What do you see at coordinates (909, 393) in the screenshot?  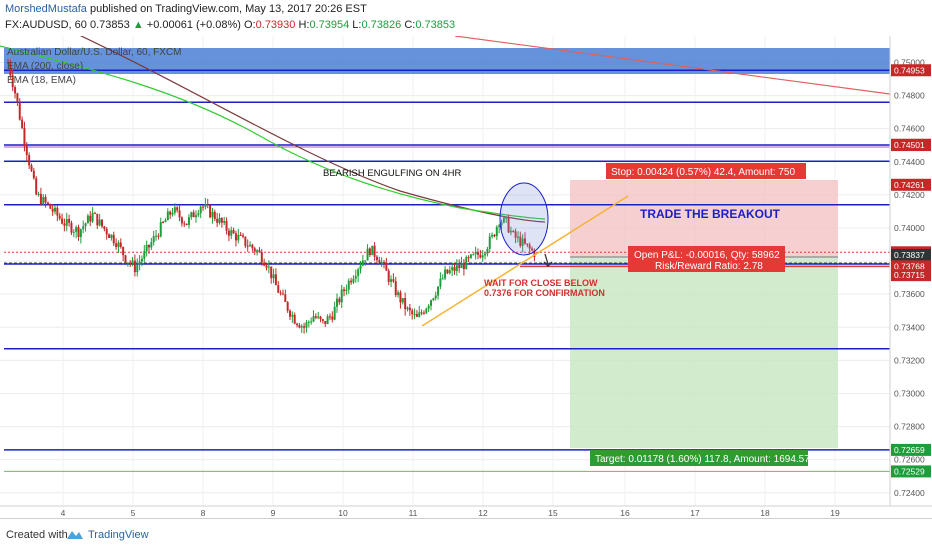 I see `y-tick-label: 0.73000` at bounding box center [909, 393].